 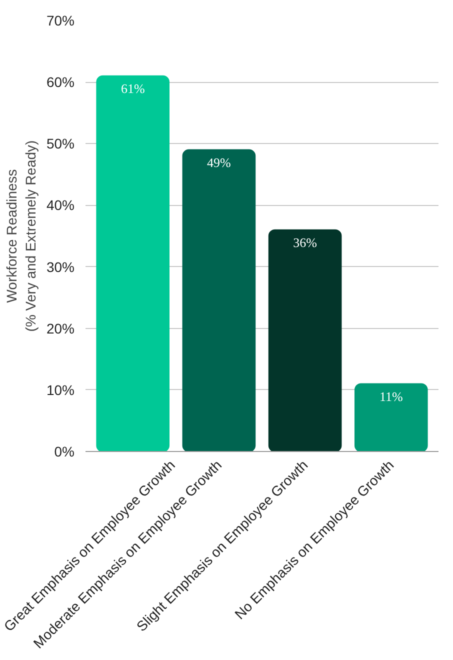 I want to click on data-label: 36%, so click(x=305, y=242).